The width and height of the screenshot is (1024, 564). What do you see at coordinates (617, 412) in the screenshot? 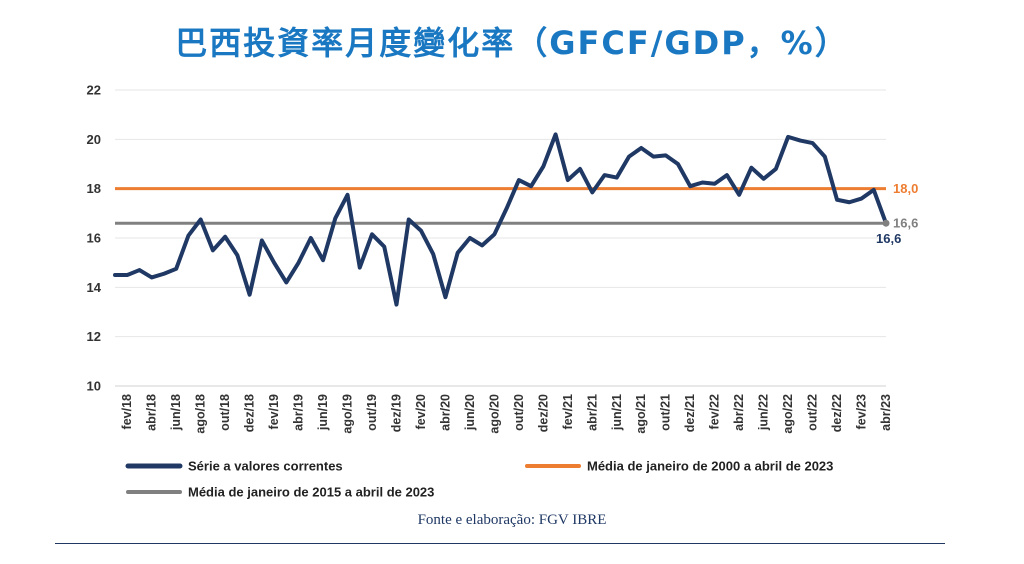
I see `x-tick-label: jun/21` at bounding box center [617, 412].